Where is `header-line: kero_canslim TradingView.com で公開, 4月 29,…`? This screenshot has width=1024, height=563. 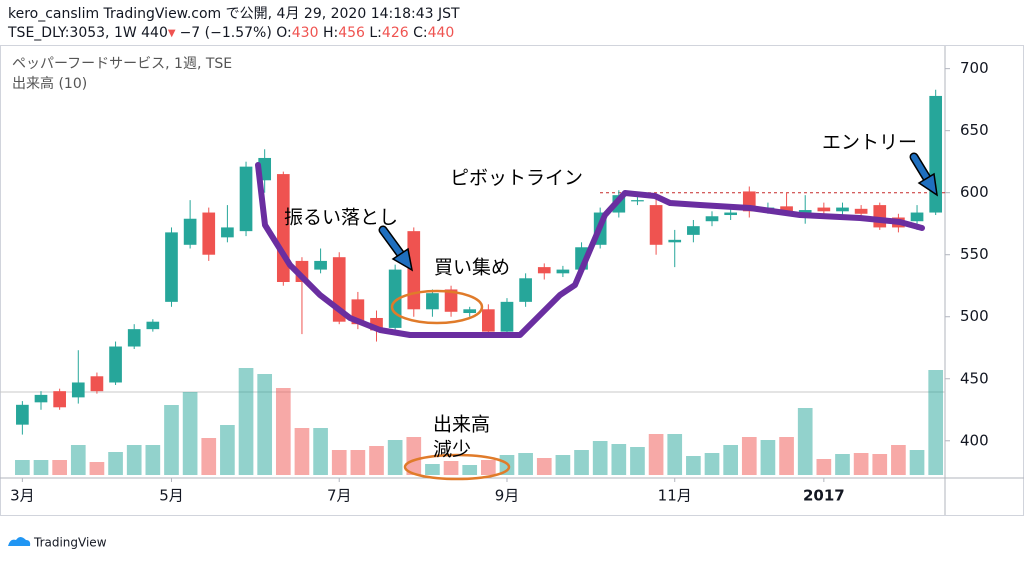
header-line: kero_canslim TradingView.com で公開, 4月 29,… is located at coordinates (234, 14).